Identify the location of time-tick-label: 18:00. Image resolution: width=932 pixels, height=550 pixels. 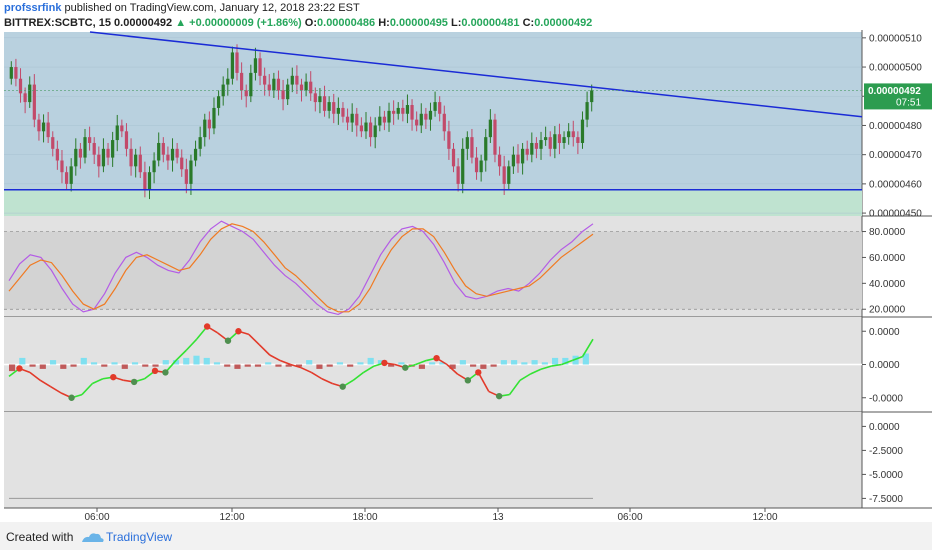
(364, 517).